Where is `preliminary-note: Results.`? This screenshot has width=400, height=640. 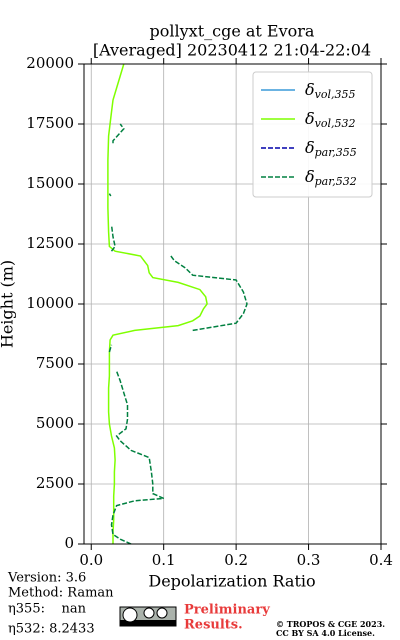
preliminary-note: Results. is located at coordinates (213, 625).